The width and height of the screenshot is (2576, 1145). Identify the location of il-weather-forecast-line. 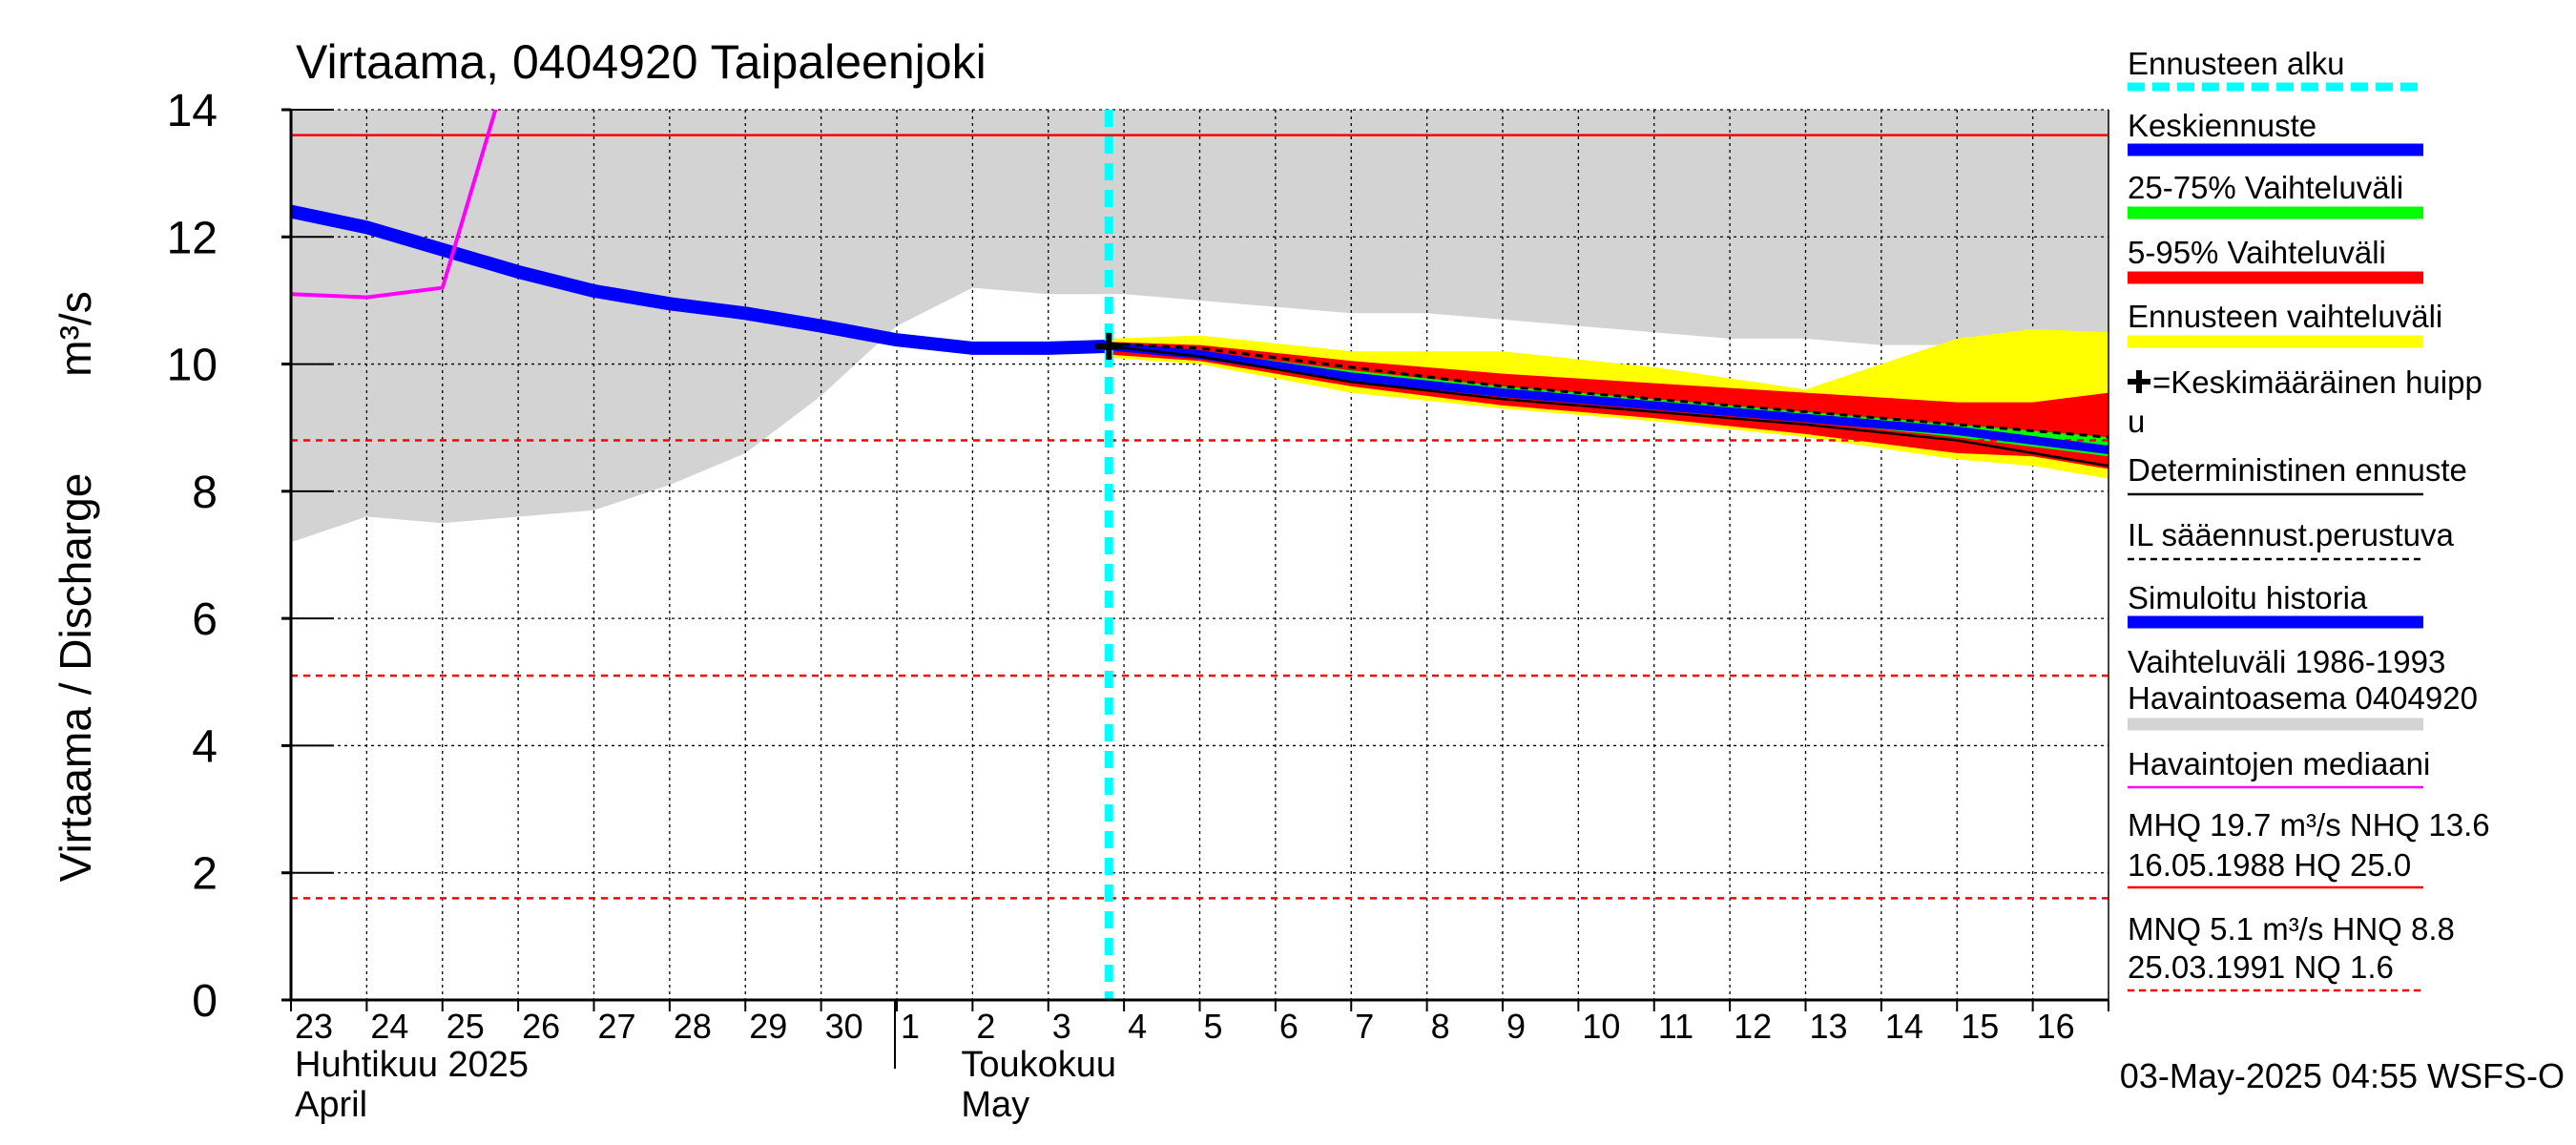
(1609, 391).